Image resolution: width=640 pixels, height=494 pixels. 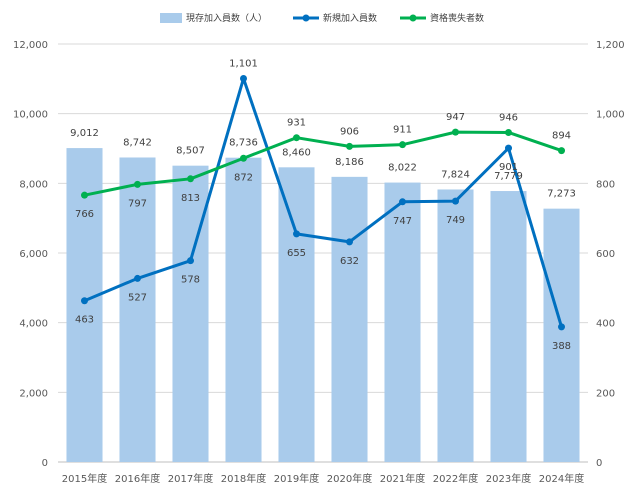 I want to click on lost-members-data-label: 872, so click(x=243, y=177).